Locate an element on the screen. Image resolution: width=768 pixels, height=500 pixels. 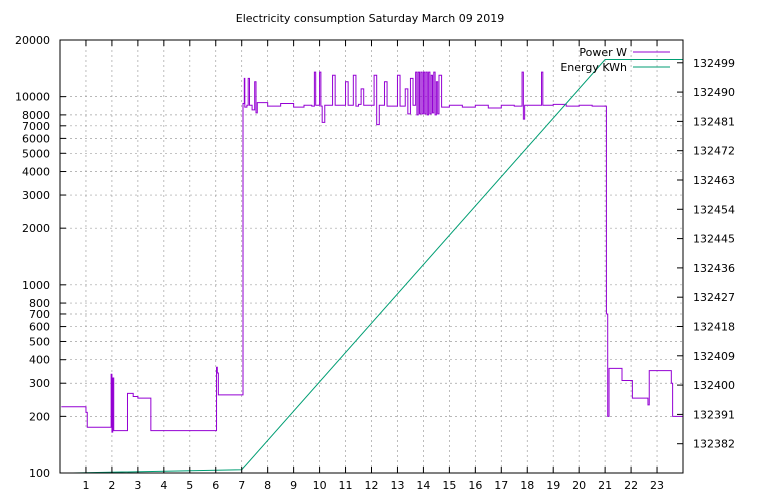
y-tick-label: 700 is located at coordinates (39, 314).